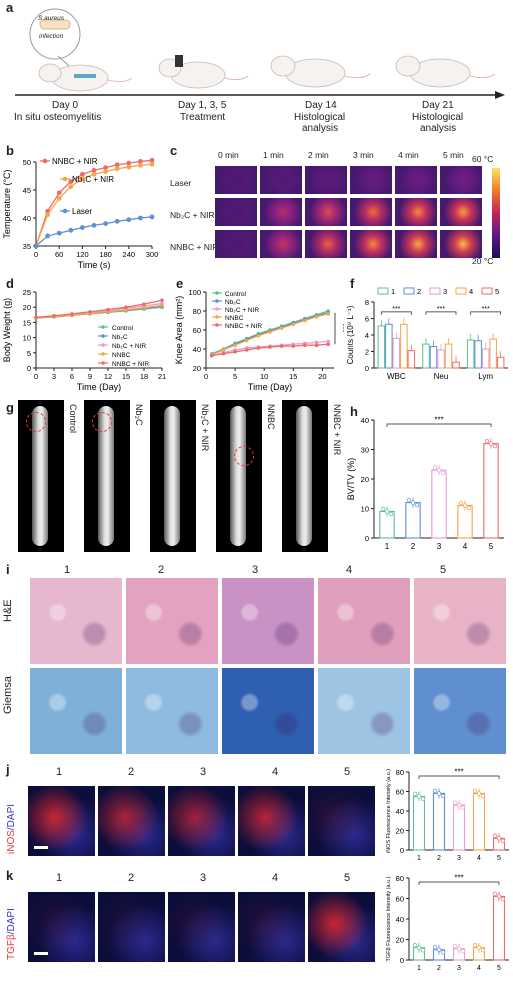  I want to click on histology-column-label: 5, so click(443, 570).